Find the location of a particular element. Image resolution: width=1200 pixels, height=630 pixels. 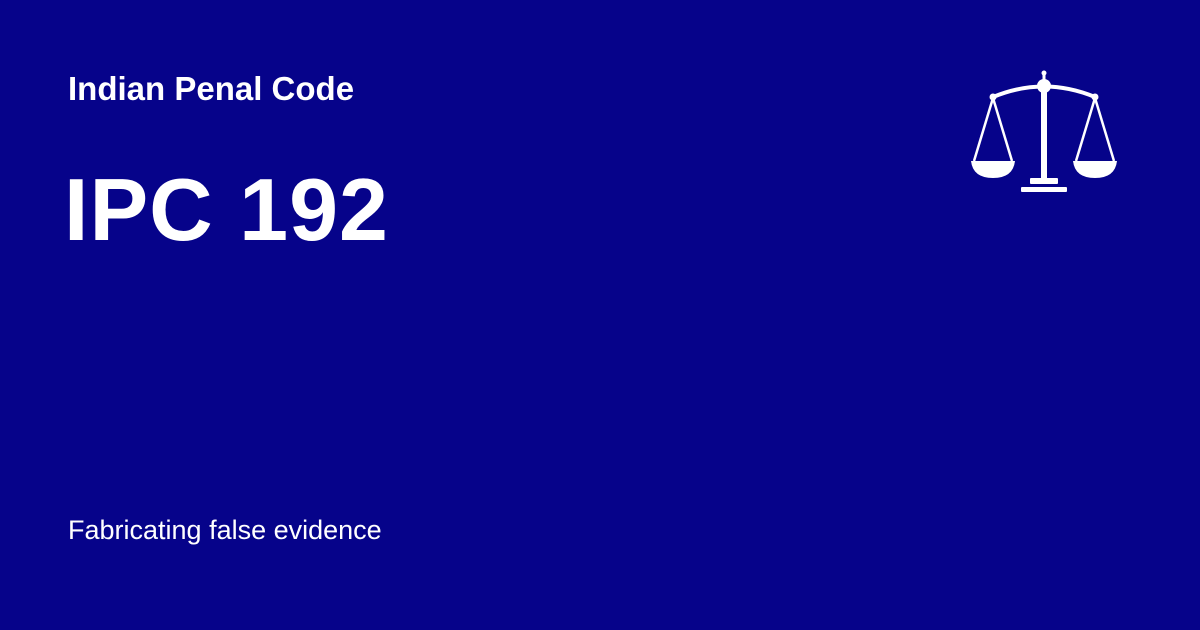

section-description: Fabricating false evidence is located at coordinates (225, 530).